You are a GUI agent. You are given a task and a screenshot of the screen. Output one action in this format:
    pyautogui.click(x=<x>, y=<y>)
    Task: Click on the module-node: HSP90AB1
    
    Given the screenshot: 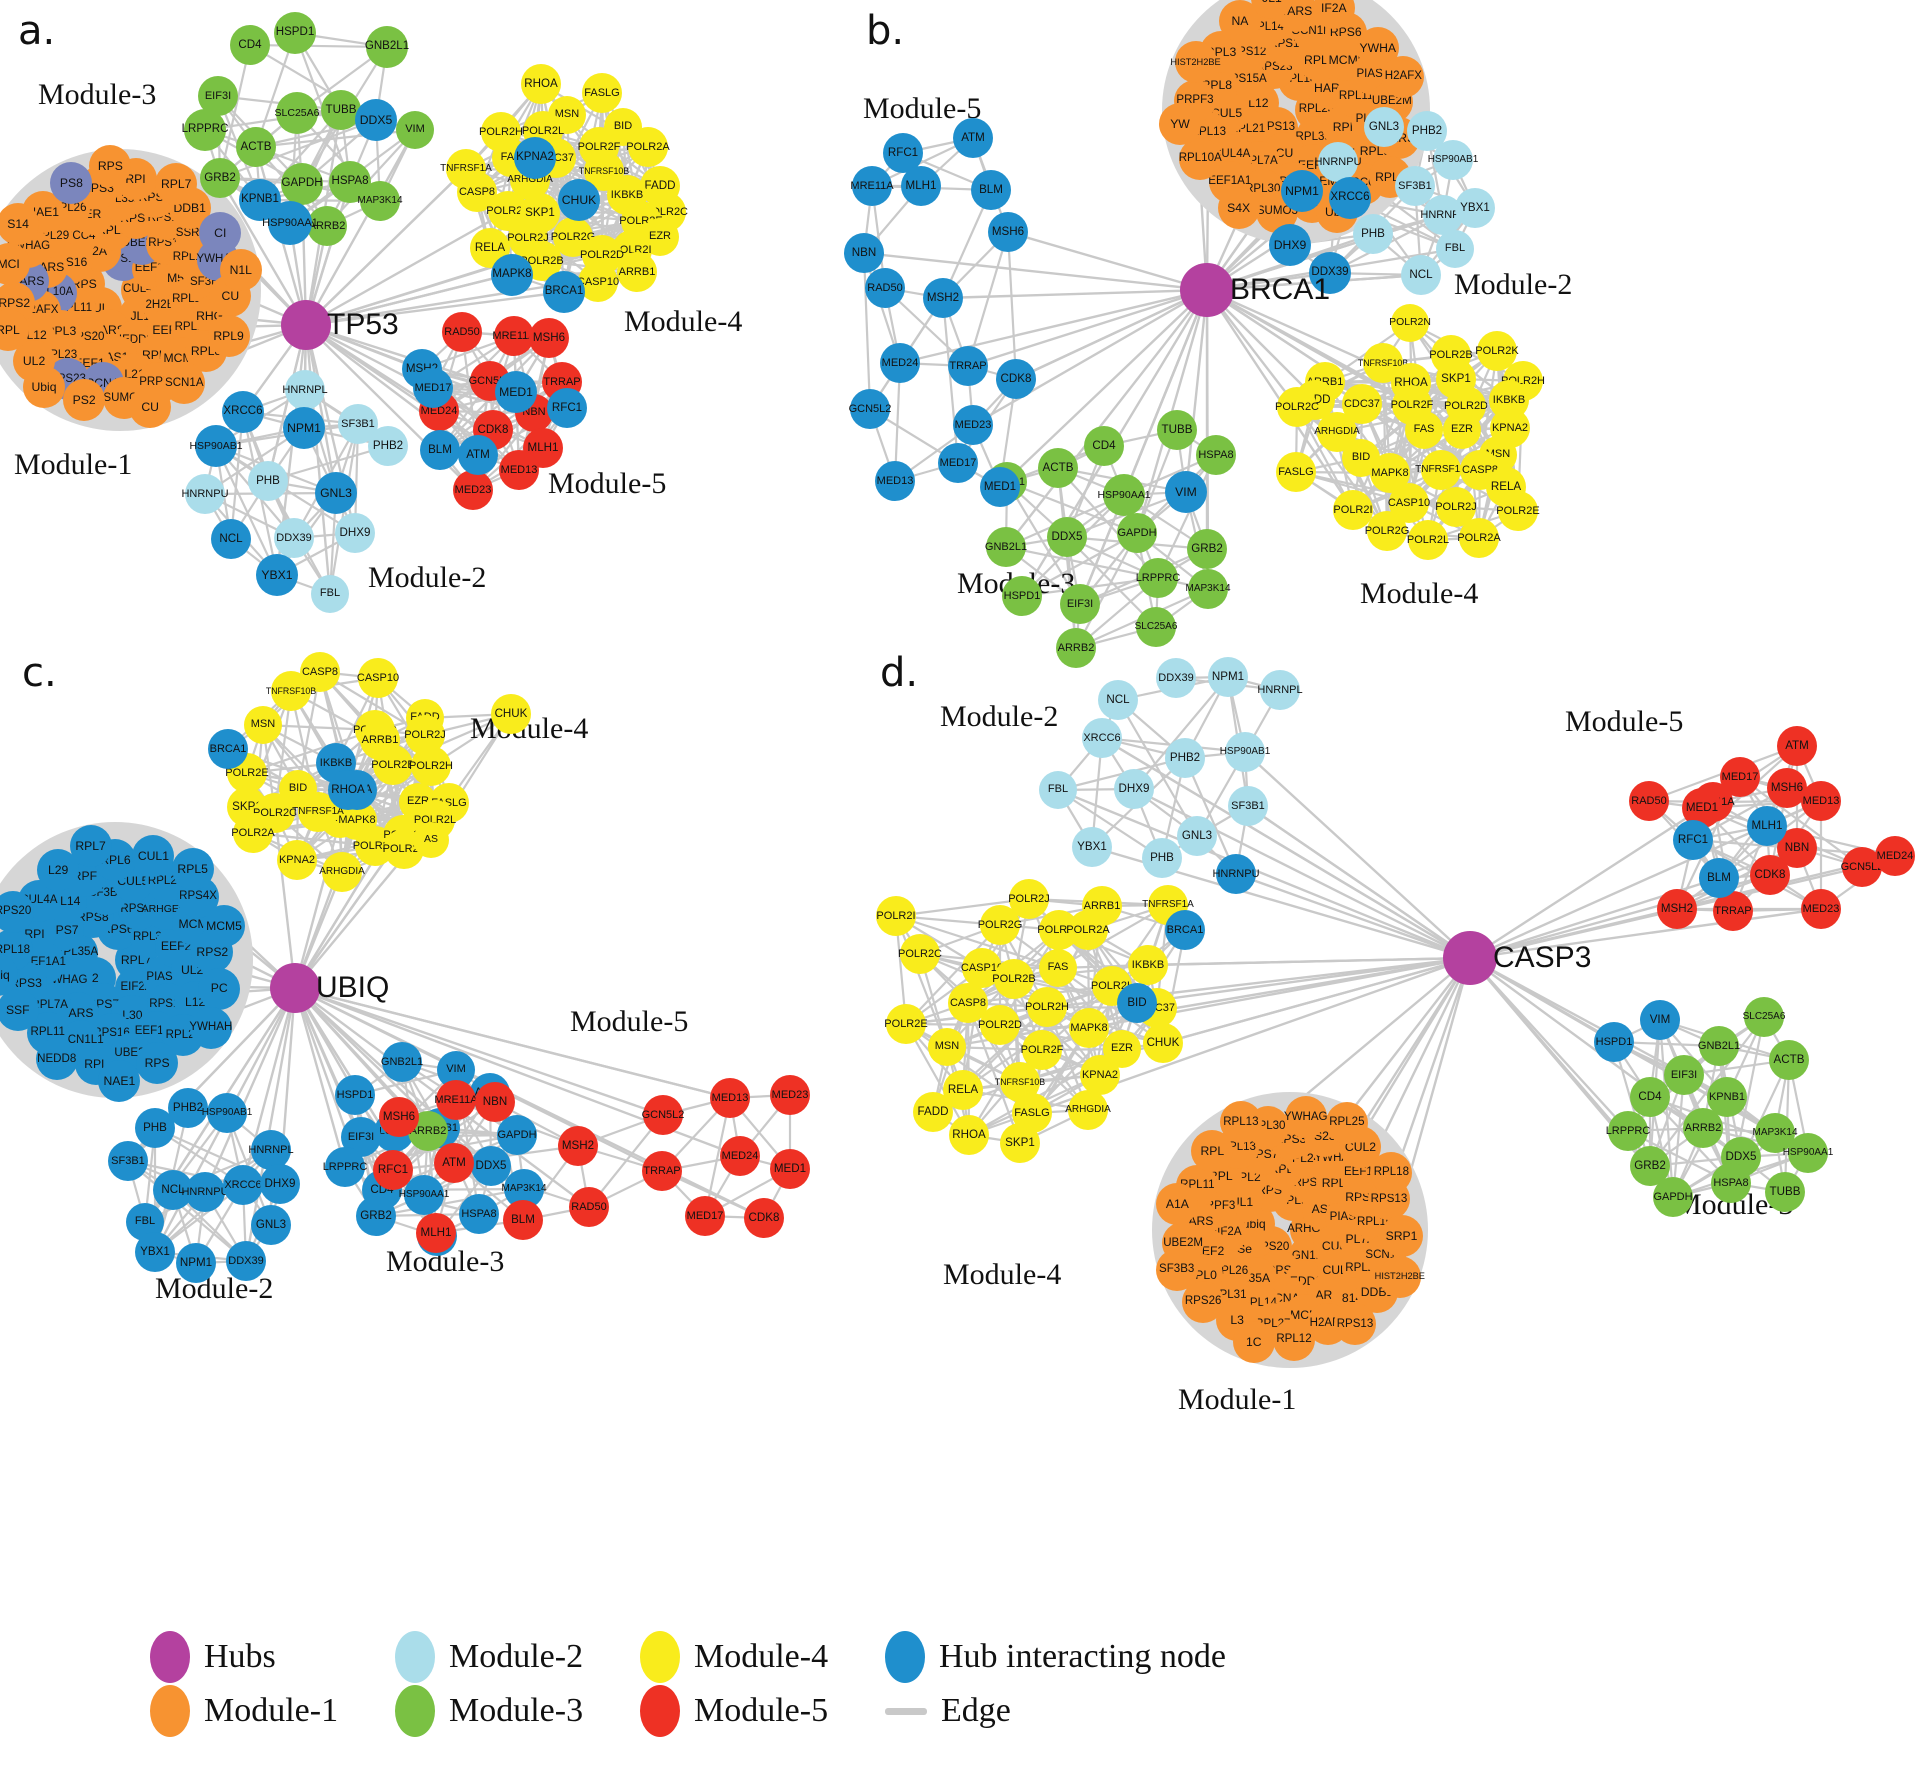 What is the action you would take?
    pyautogui.click(x=1245, y=752)
    